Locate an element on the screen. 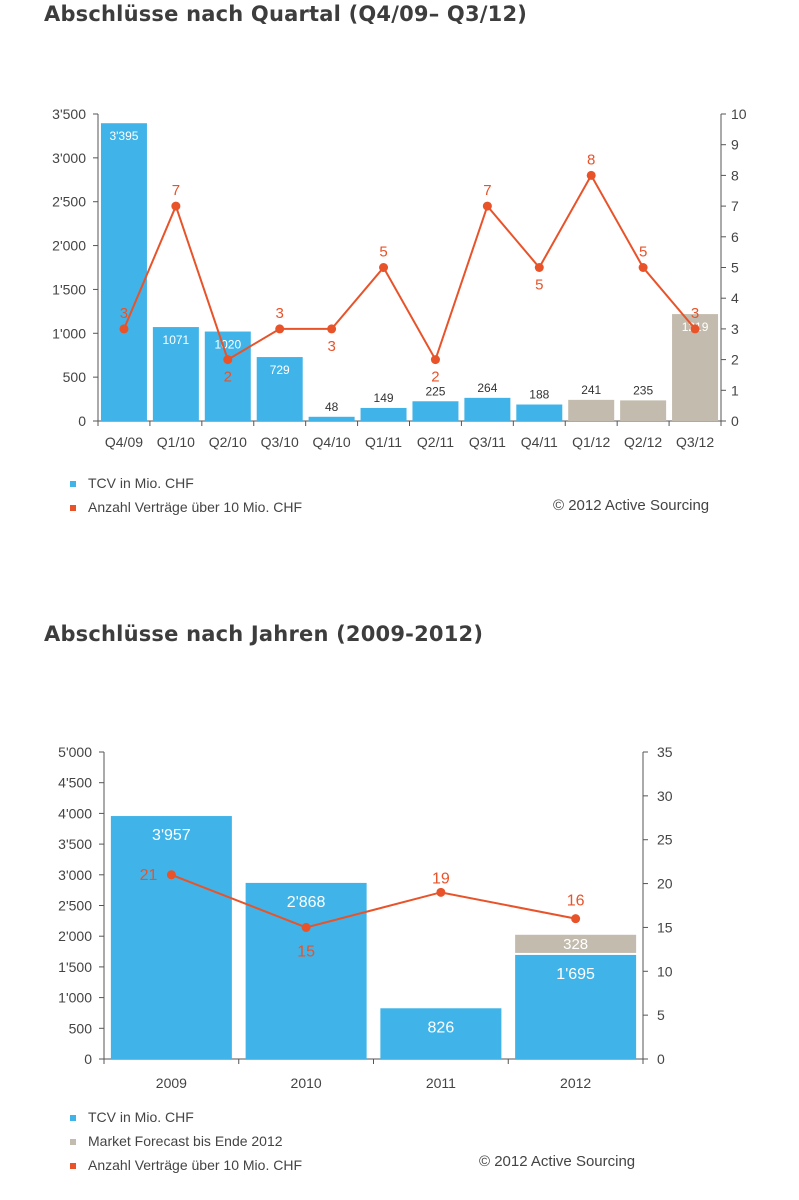  chart-2-copyright: © 2012 Active Sourcing is located at coordinates (557, 1161).